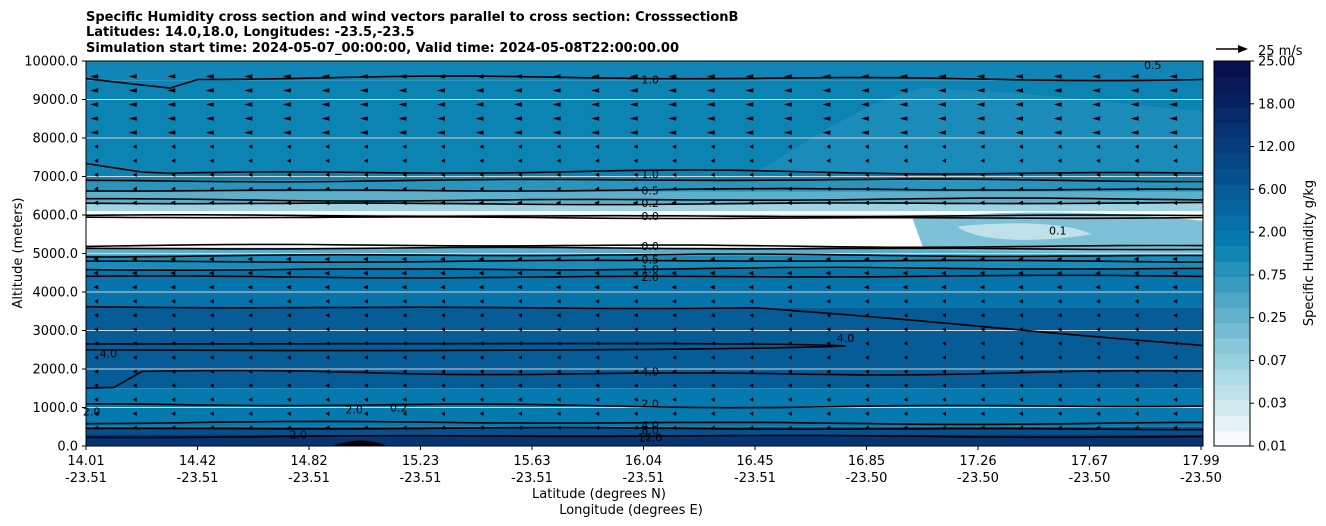 Image resolution: width=1326 pixels, height=526 pixels. What do you see at coordinates (56, 177) in the screenshot?
I see `y-tick-label-7: 7000.0` at bounding box center [56, 177].